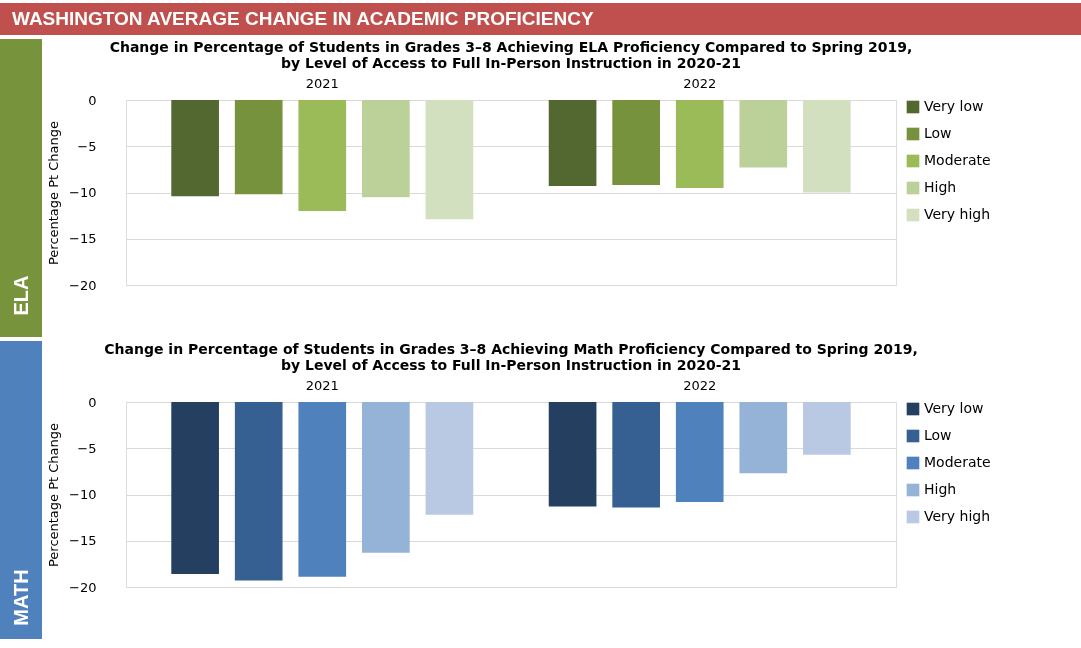 This screenshot has height=648, width=1081. Describe the element at coordinates (21, 296) in the screenshot. I see `text: ELA` at that location.